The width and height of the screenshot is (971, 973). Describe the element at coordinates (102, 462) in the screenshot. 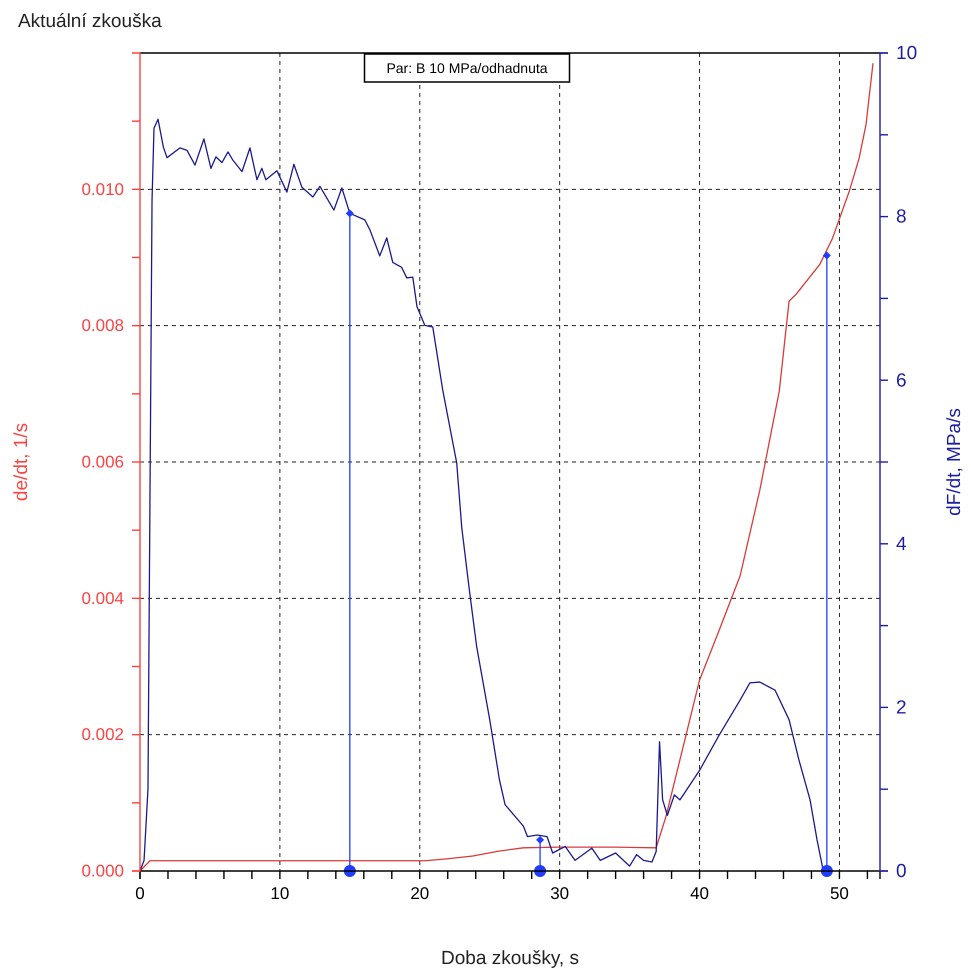

I see `y-tick-label: 0.006` at that location.